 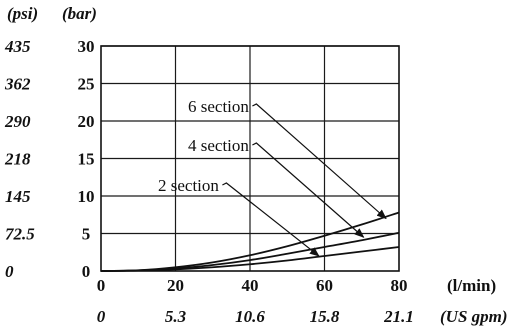 What do you see at coordinates (250, 285) in the screenshot?
I see `x-tick-label-lpm: 40` at bounding box center [250, 285].